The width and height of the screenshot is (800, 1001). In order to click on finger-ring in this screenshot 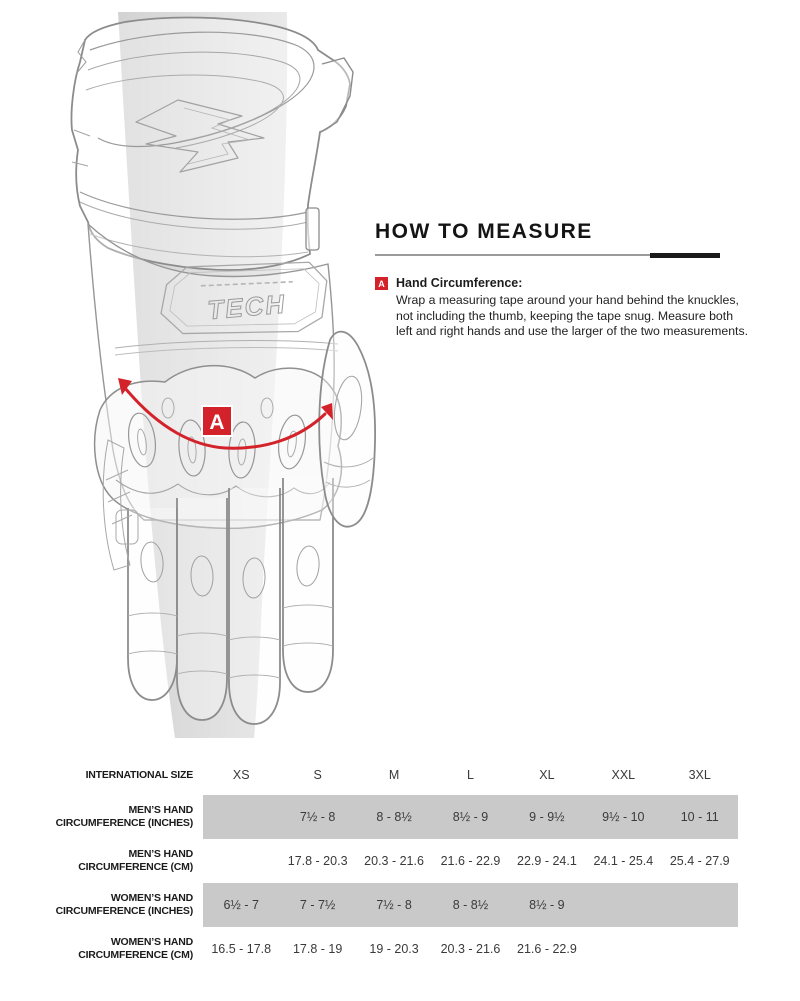, I will do `click(202, 609)`.